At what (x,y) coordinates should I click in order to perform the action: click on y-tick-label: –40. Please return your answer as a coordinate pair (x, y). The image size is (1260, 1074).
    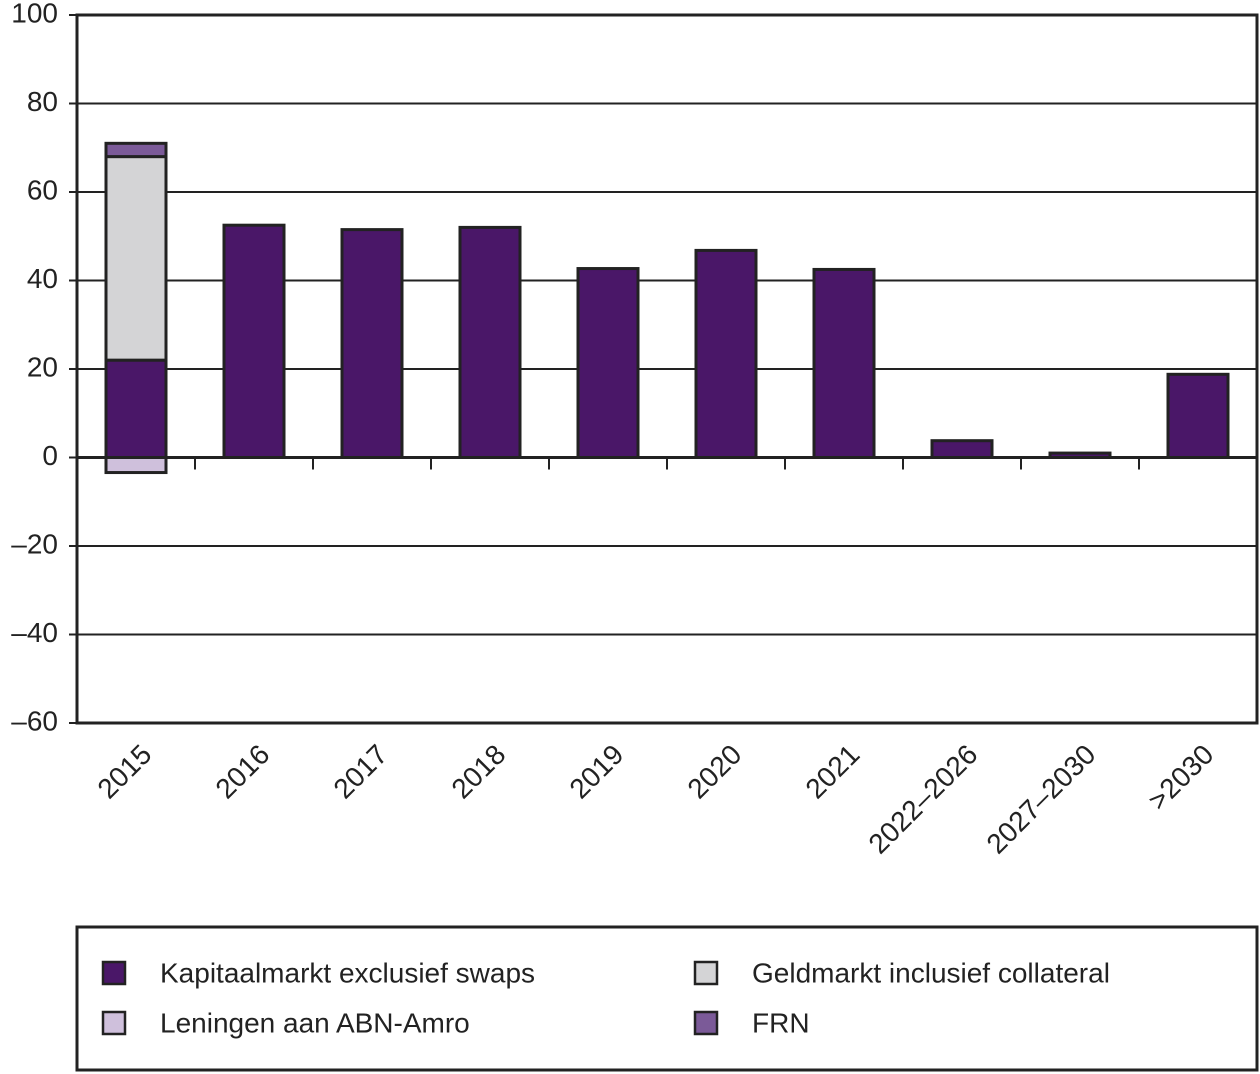
    Looking at the image, I should click on (34, 632).